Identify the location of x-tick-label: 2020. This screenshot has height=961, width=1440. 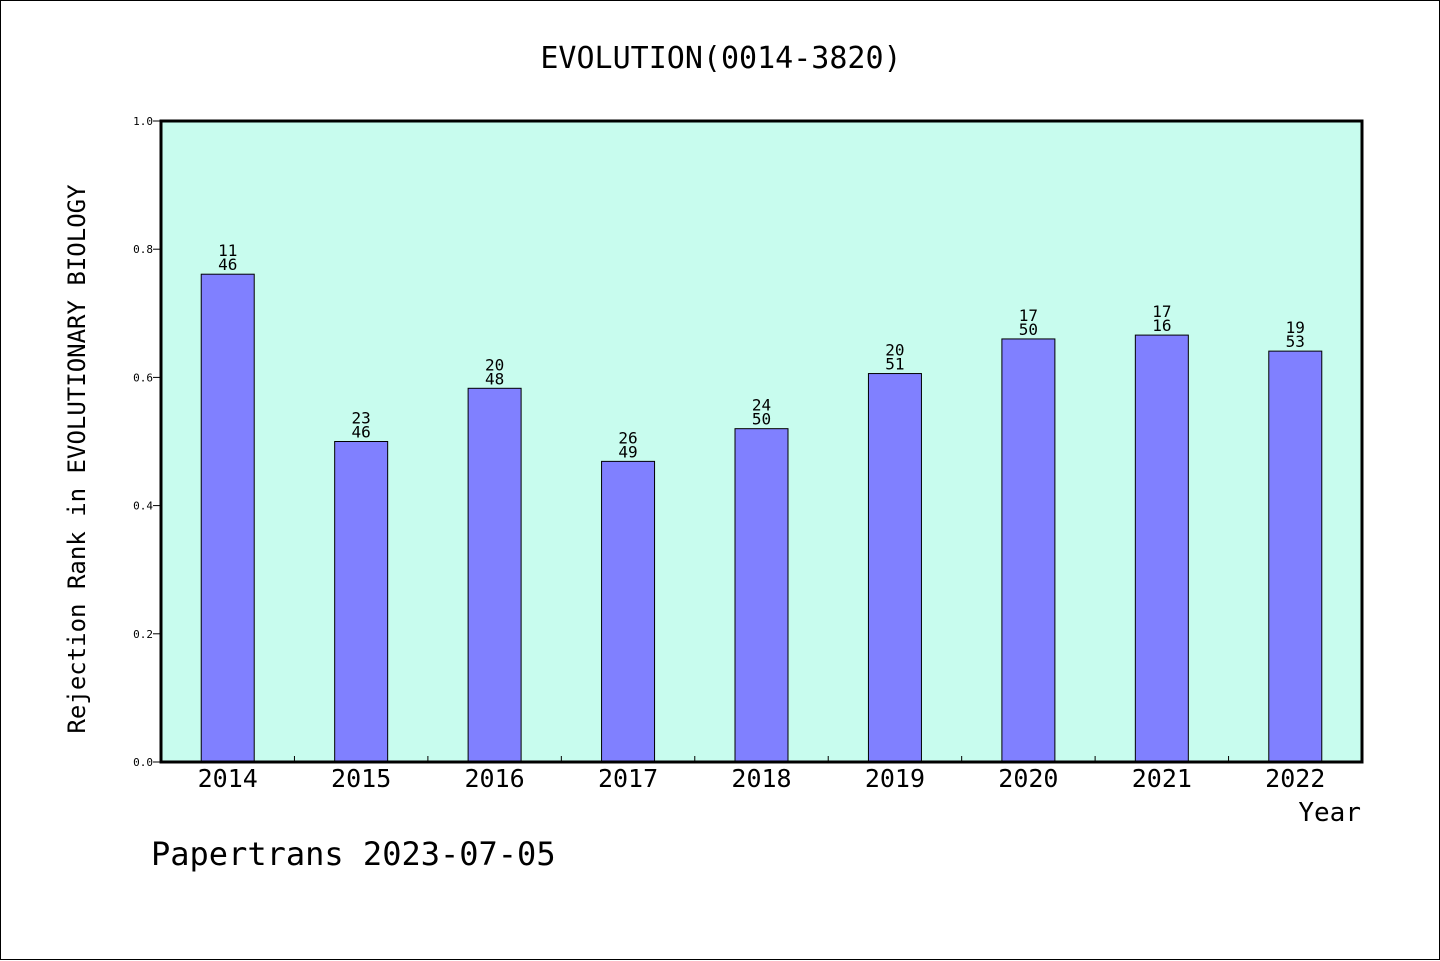
(1028, 778).